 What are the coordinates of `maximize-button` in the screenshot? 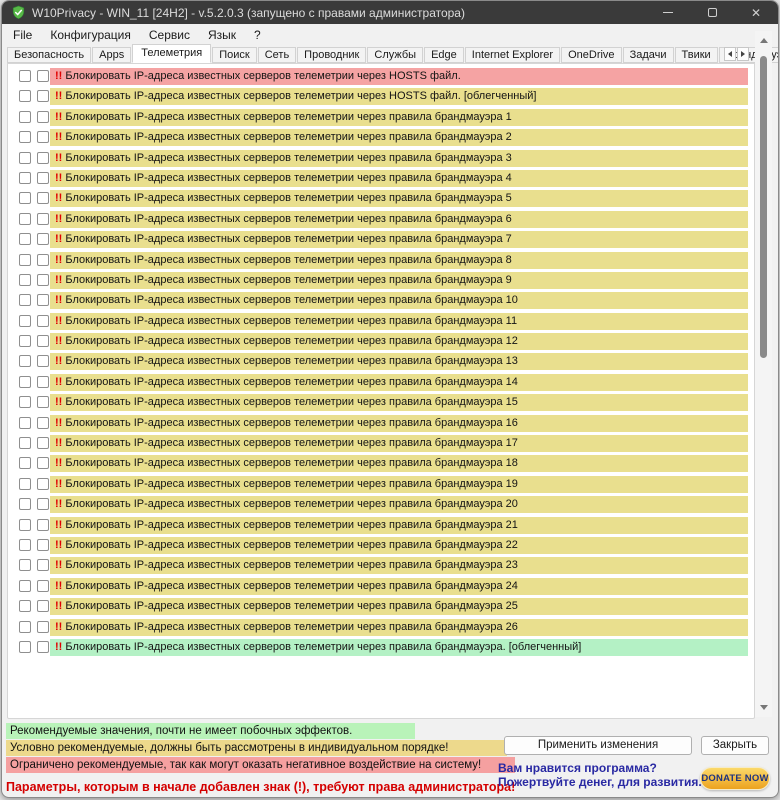 It's located at (712, 12).